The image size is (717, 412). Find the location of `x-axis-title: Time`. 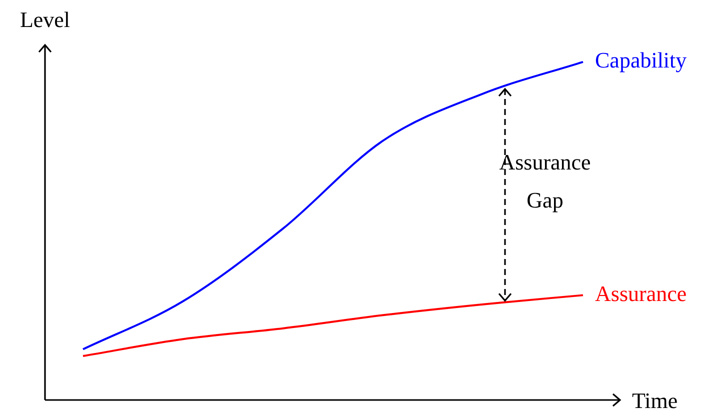

x-axis-title: Time is located at coordinates (655, 400).